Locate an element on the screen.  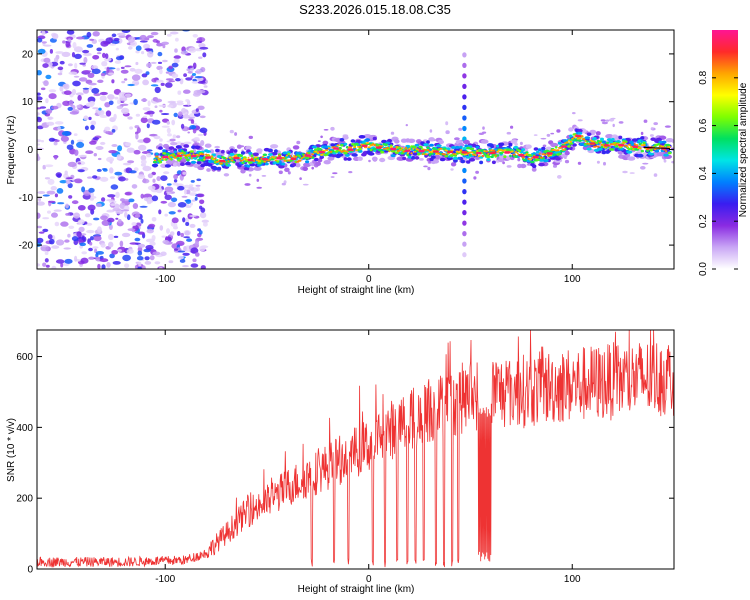
snr-x-label: Height of straight line (km) is located at coordinates (356, 589).